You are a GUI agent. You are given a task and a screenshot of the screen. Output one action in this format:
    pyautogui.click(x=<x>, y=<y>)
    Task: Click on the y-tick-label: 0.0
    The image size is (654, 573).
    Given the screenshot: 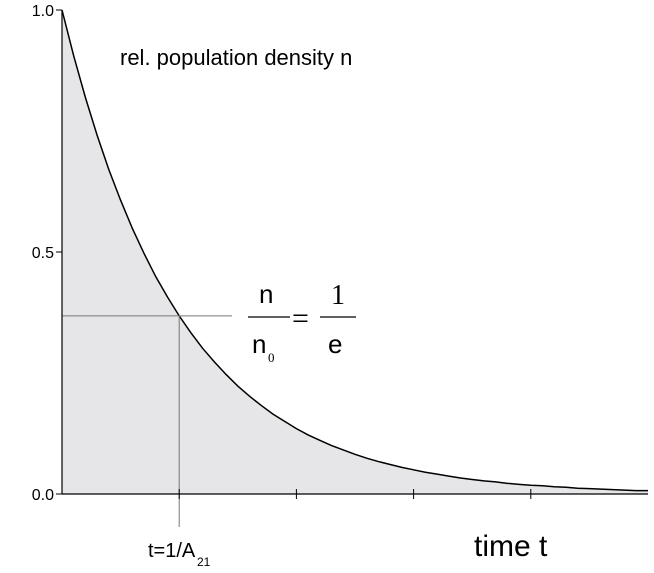 What is the action you would take?
    pyautogui.click(x=43, y=495)
    